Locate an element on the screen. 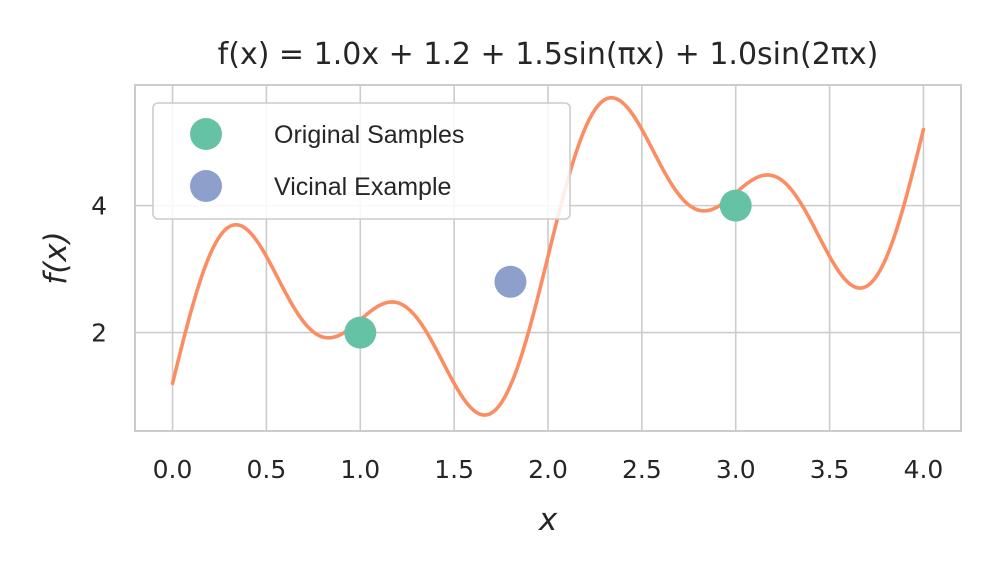 This screenshot has height=579, width=996. x-tick-label: 0.0 is located at coordinates (173, 469).